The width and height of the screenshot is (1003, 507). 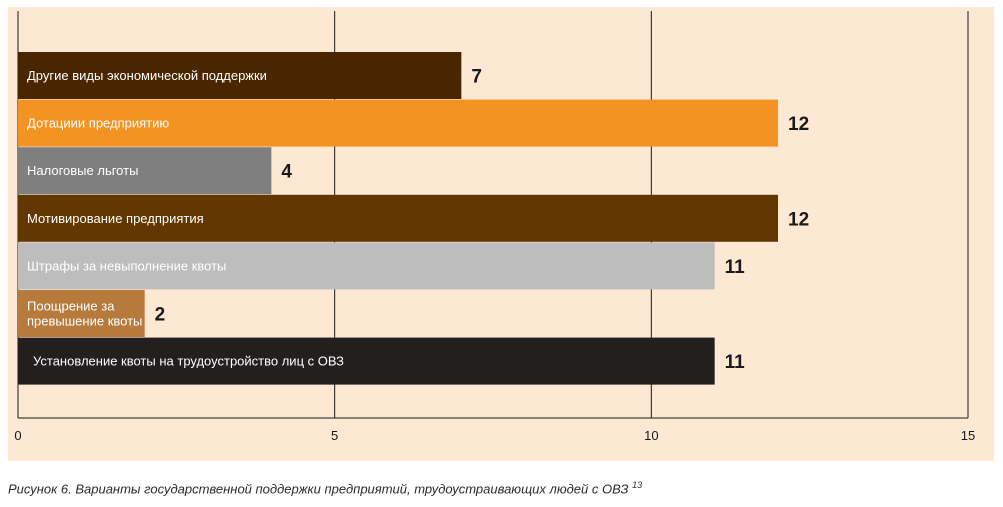 I want to click on caption-footnote: 13, so click(x=637, y=485).